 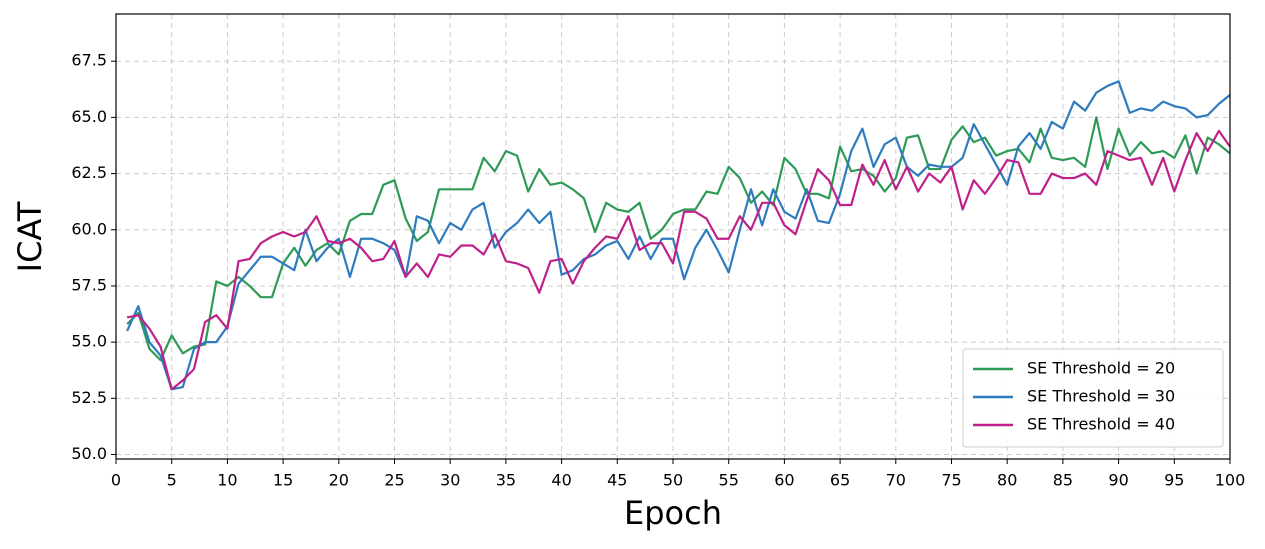 I want to click on y-tick-label: 62.5, so click(x=89, y=172).